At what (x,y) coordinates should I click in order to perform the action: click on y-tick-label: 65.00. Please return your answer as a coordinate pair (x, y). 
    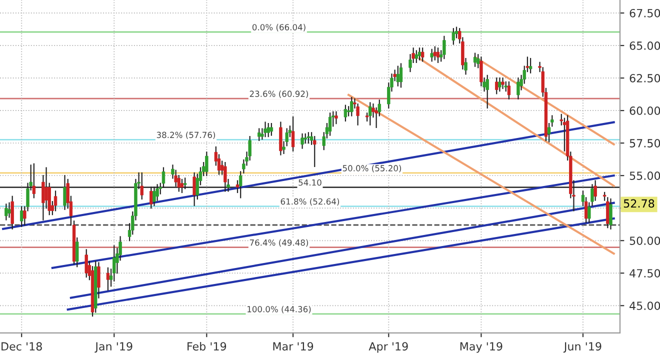
    Looking at the image, I should click on (645, 45).